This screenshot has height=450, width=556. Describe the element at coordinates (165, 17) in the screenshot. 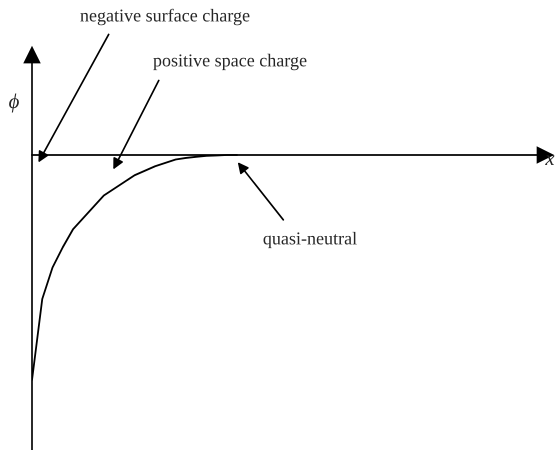

I see `text: negative surface charge` at that location.